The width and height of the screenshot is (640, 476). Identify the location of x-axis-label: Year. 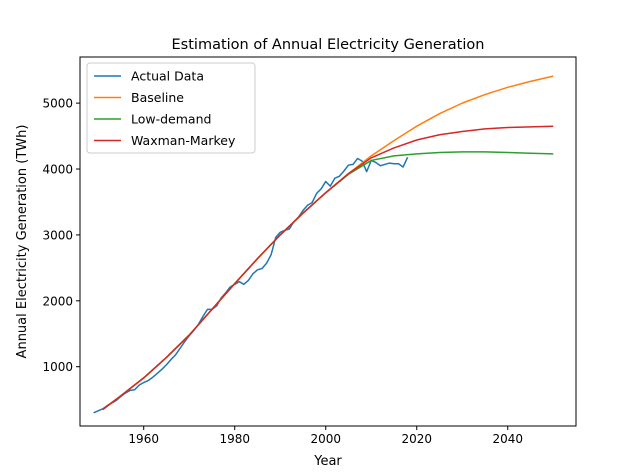
(327, 461).